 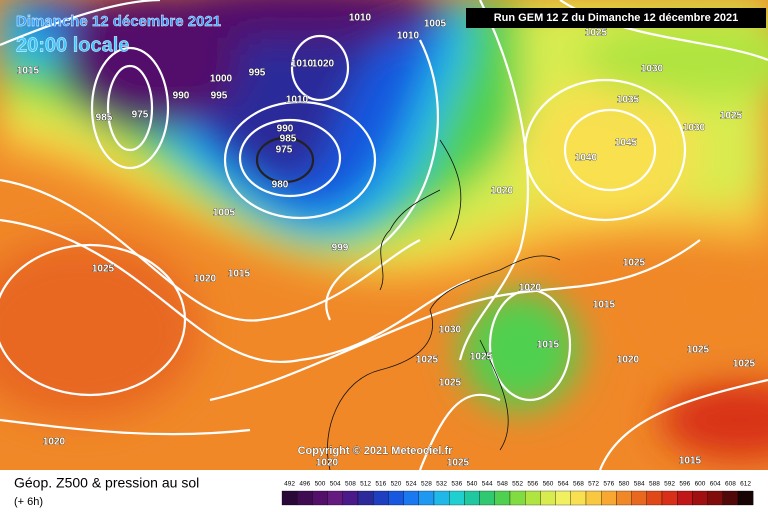 What do you see at coordinates (426, 484) in the screenshot?
I see `scale-label: 528` at bounding box center [426, 484].